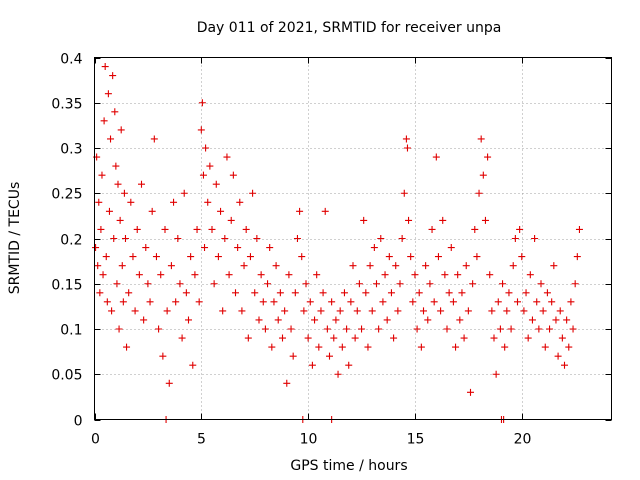  I want to click on x-axis-title: GPS time / hours, so click(348, 466).